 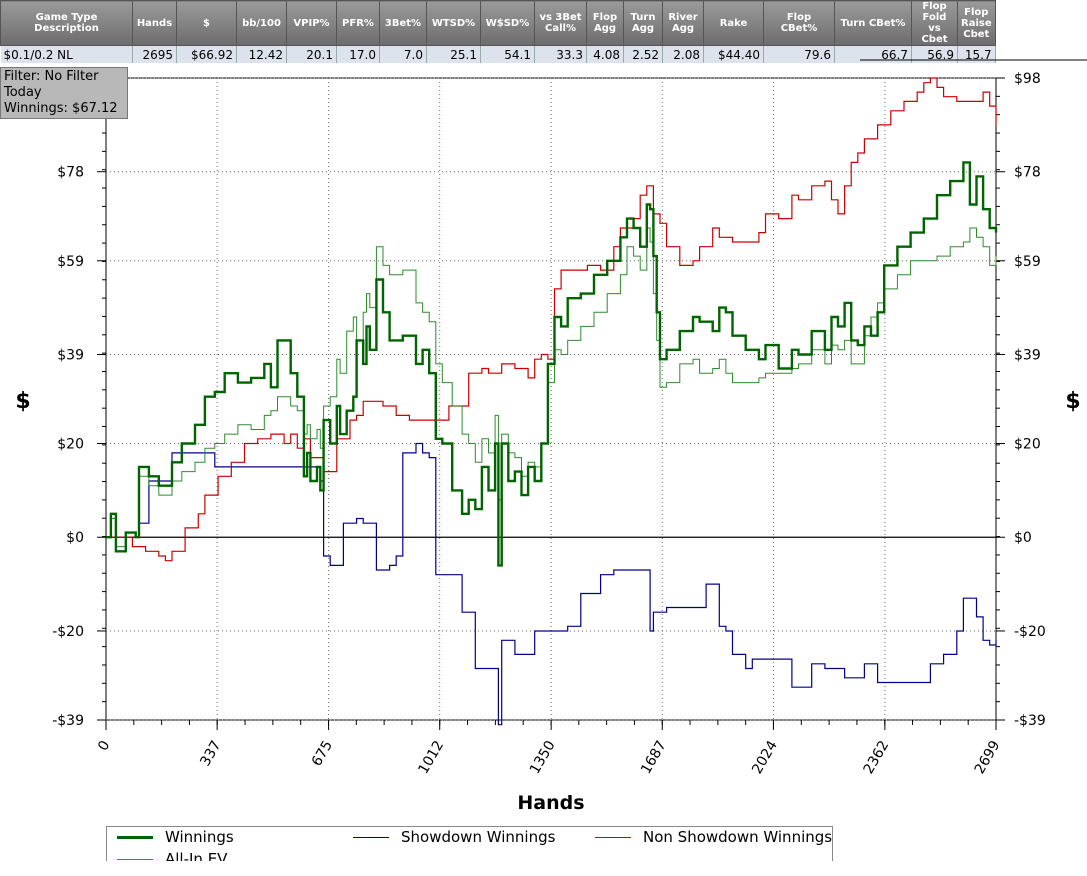 What do you see at coordinates (507, 23) in the screenshot?
I see `col-header: W$SD%` at bounding box center [507, 23].